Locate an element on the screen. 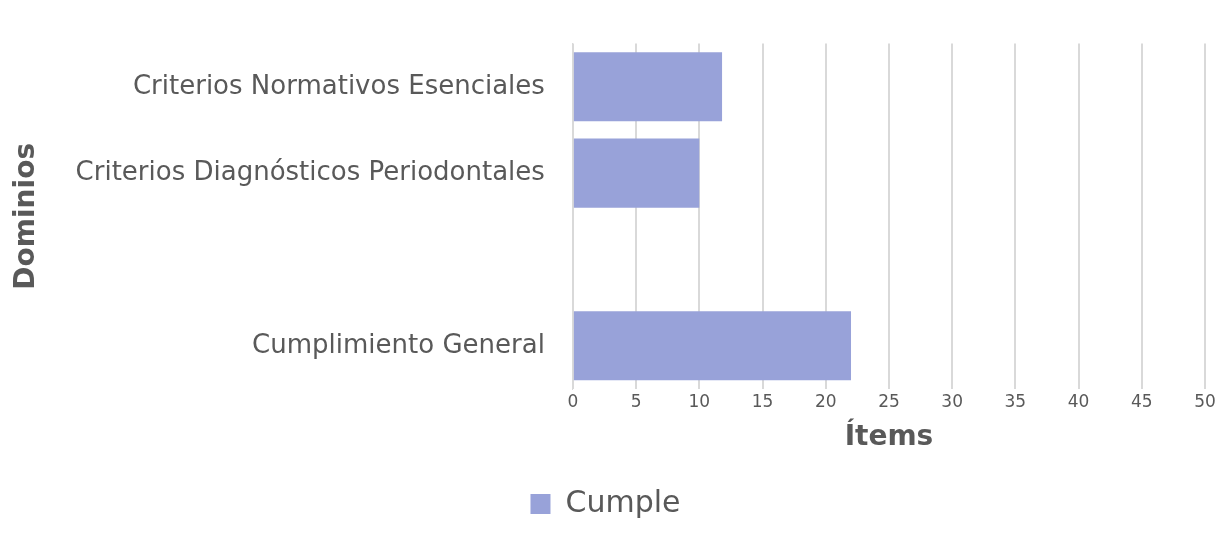 Image resolution: width=1225 pixels, height=533 pixels. y-tick-label: Criterios Diagnósticos Periodontales is located at coordinates (310, 170).